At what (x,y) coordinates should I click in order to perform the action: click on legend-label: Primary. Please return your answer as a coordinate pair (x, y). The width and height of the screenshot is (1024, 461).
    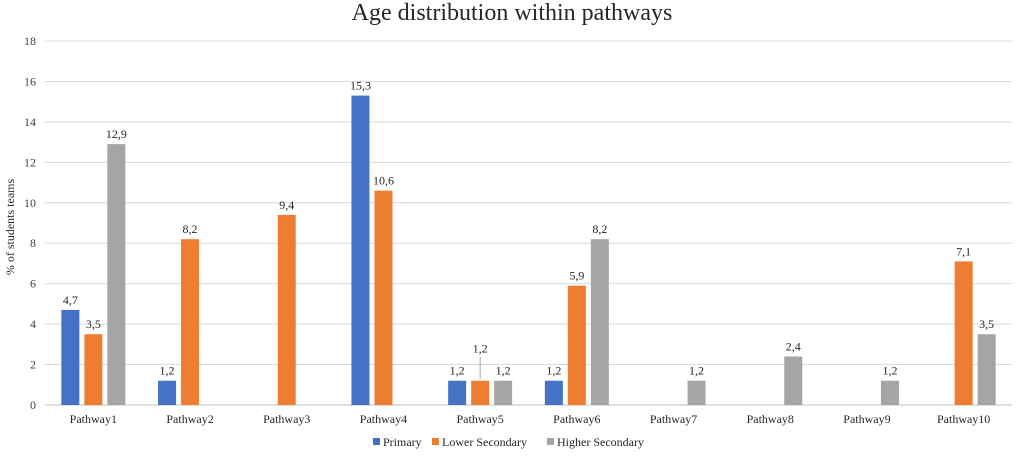
    Looking at the image, I should click on (402, 442).